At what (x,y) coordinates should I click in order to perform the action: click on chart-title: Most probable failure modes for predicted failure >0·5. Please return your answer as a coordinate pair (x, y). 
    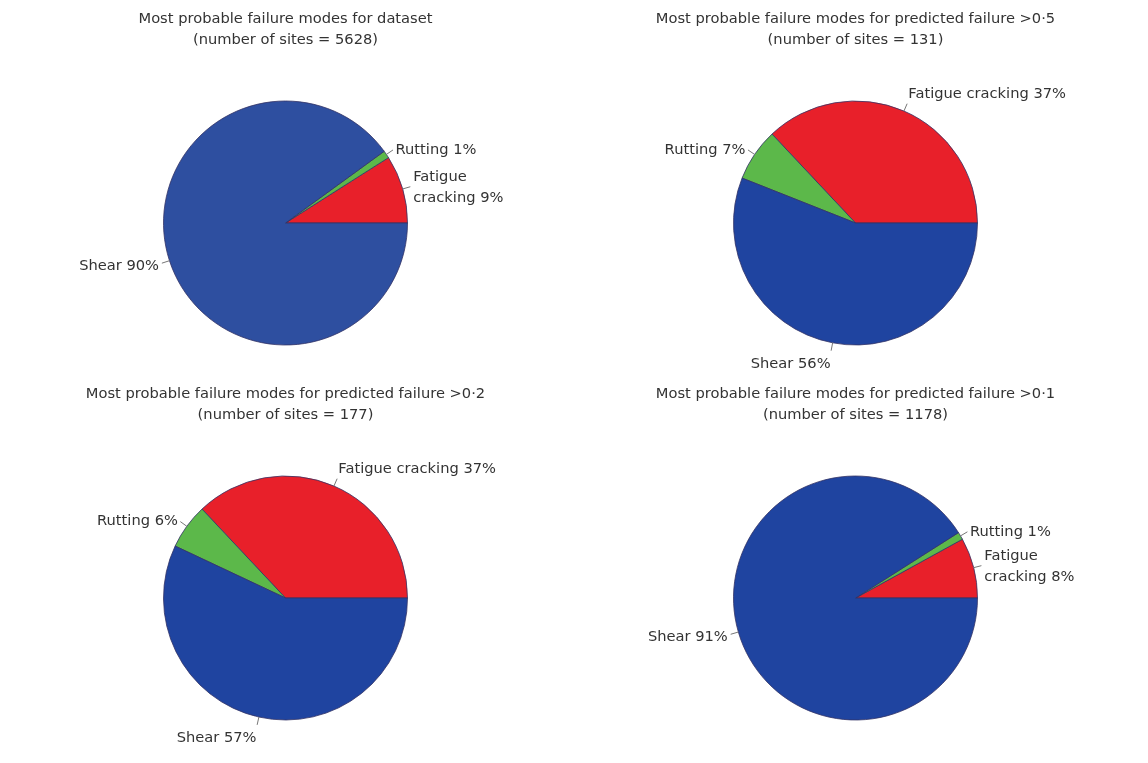
    Looking at the image, I should click on (855, 17).